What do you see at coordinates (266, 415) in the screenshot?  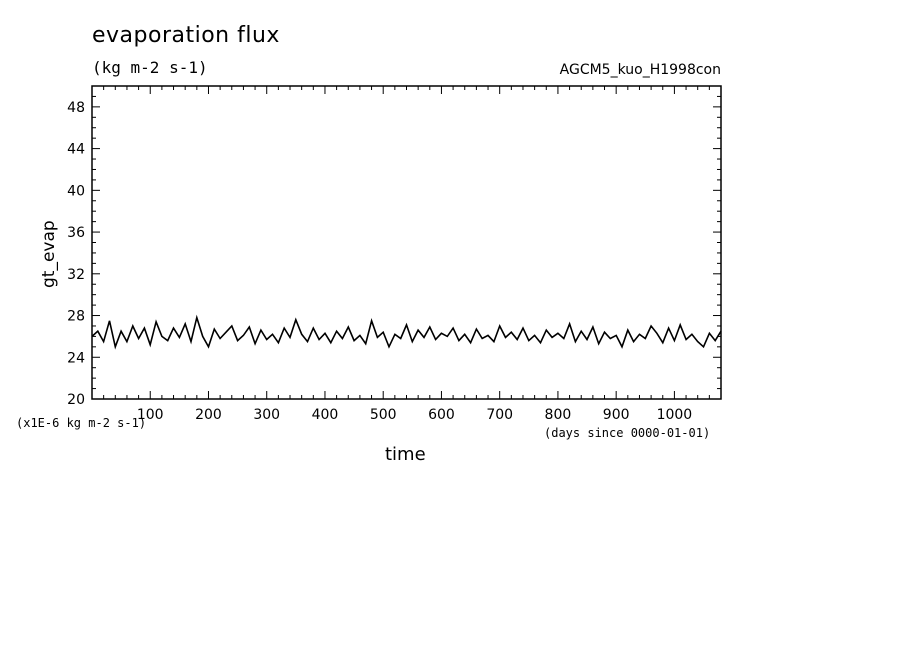 I see `x-tick-label: 300` at bounding box center [266, 415].